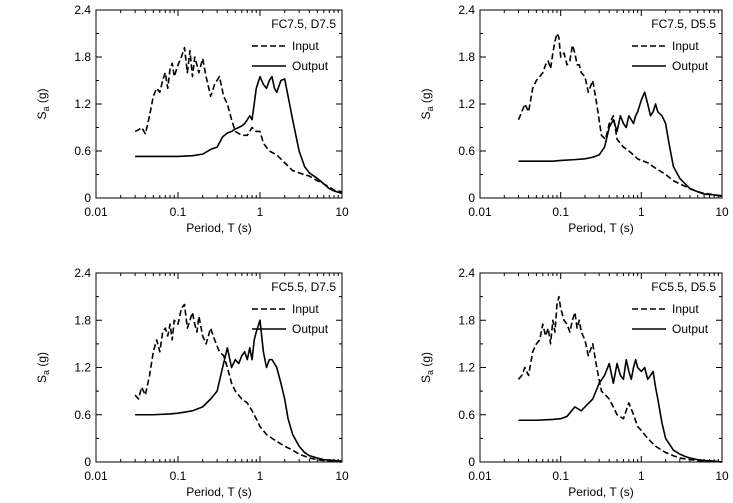  What do you see at coordinates (303, 287) in the screenshot?
I see `panel-title: FC5.5, D7.5` at bounding box center [303, 287].